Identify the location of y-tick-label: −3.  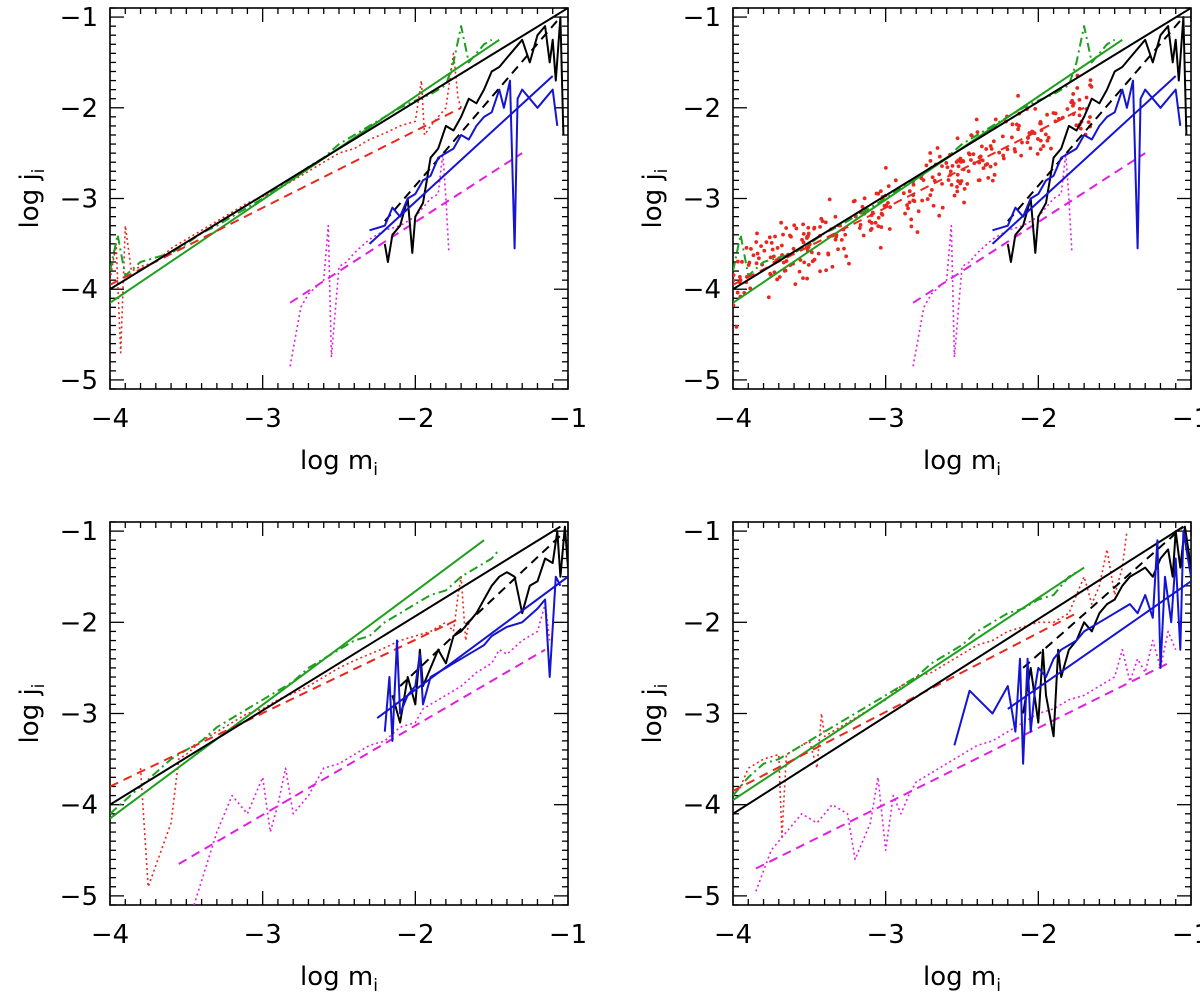
(702, 715).